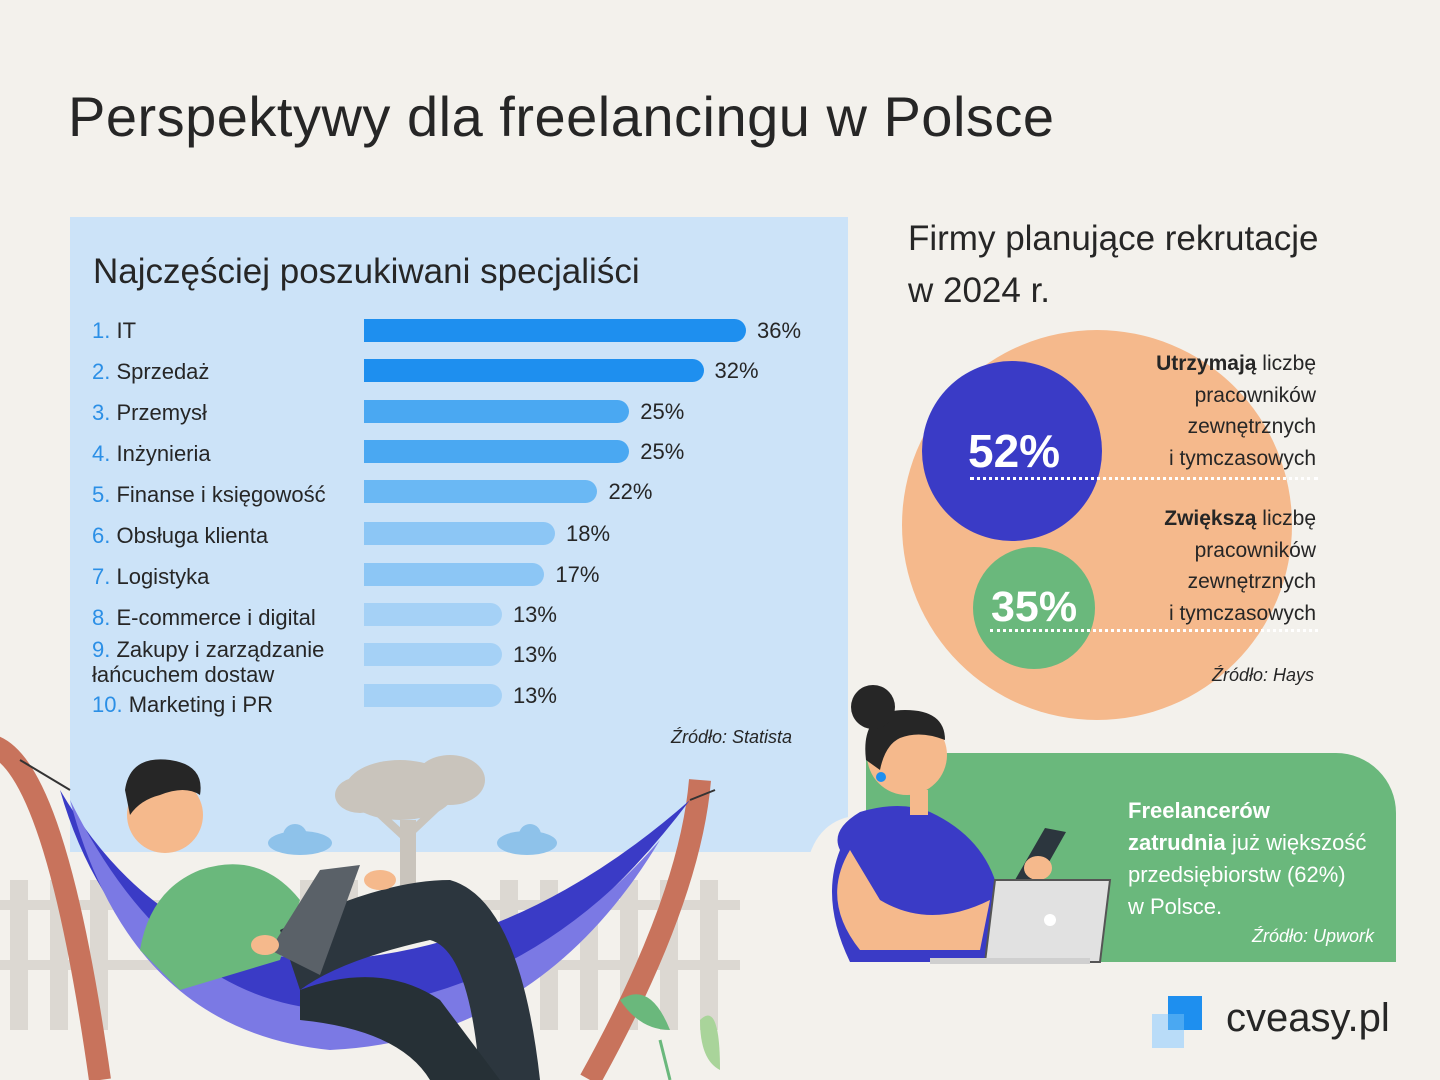 This screenshot has height=1080, width=1440. Describe the element at coordinates (577, 574) in the screenshot. I see `bar-value-label: 17%` at that location.